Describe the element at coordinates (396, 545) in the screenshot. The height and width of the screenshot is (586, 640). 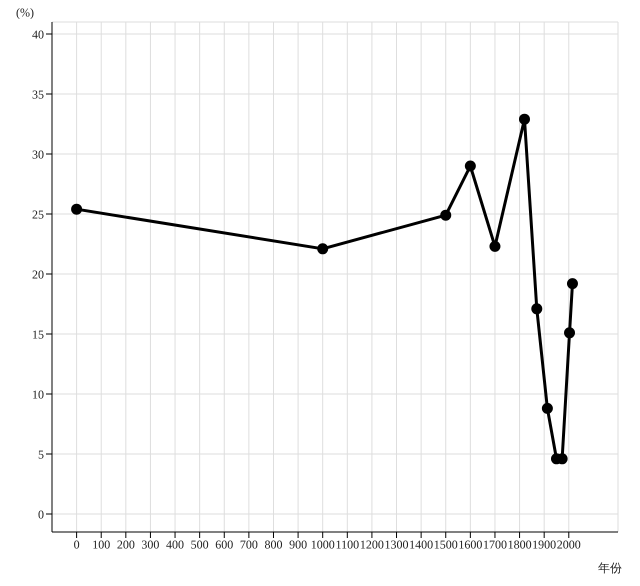
I see `x-tick-label: 1300` at that location.